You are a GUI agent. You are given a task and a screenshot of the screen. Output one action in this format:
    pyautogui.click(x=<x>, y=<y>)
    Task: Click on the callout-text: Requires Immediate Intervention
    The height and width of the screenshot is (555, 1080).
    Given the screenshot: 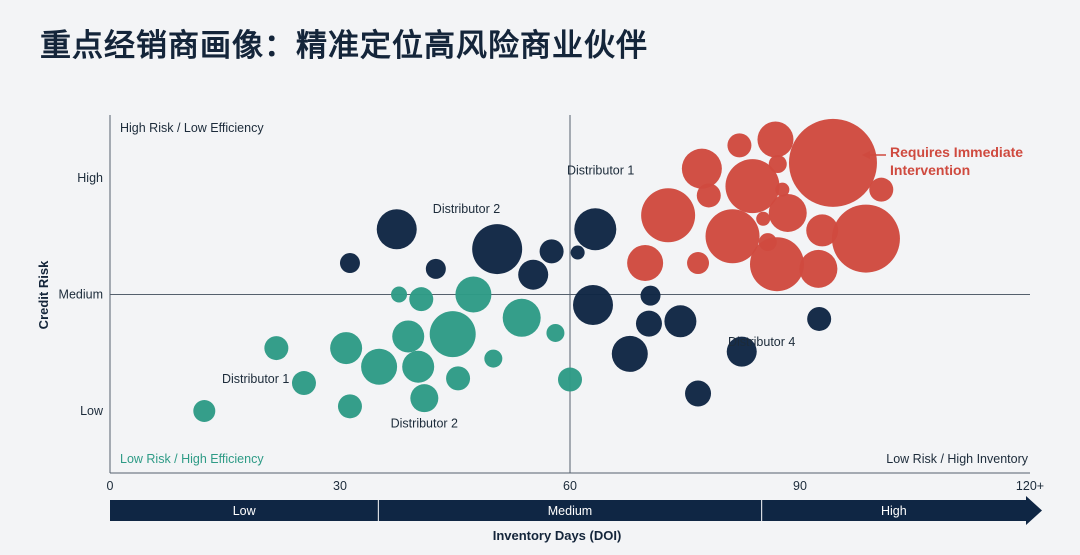 What is the action you would take?
    pyautogui.click(x=958, y=161)
    